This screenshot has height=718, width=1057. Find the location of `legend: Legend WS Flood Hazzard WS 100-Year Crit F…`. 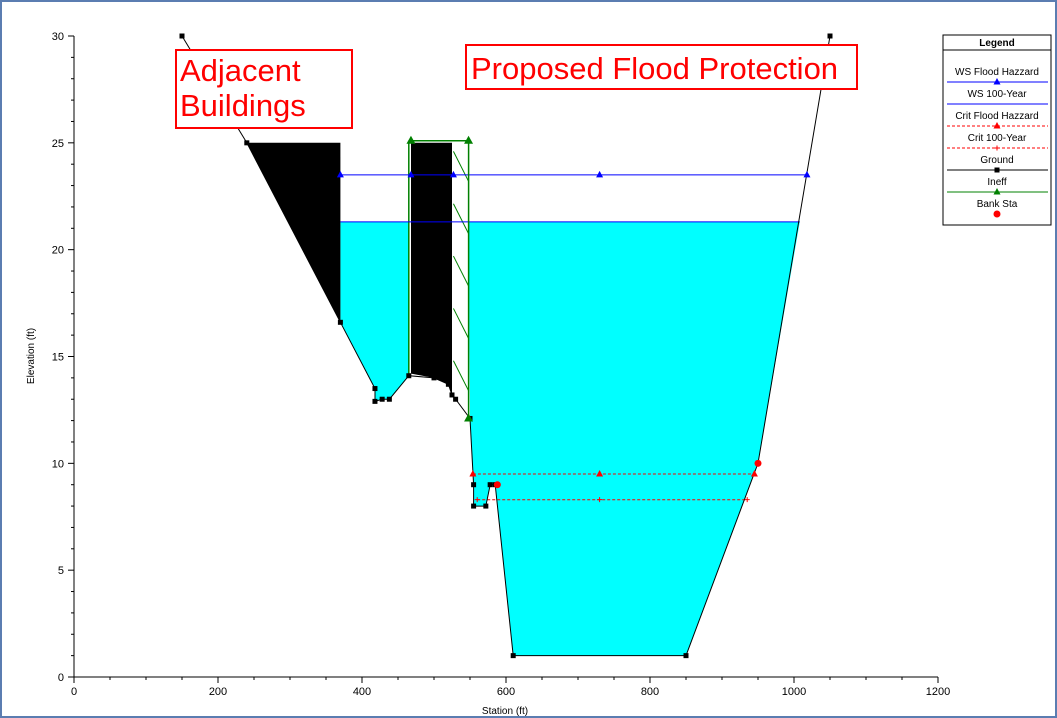

legend: Legend WS Flood Hazzard WS 100-Year Crit F… is located at coordinates (997, 130).